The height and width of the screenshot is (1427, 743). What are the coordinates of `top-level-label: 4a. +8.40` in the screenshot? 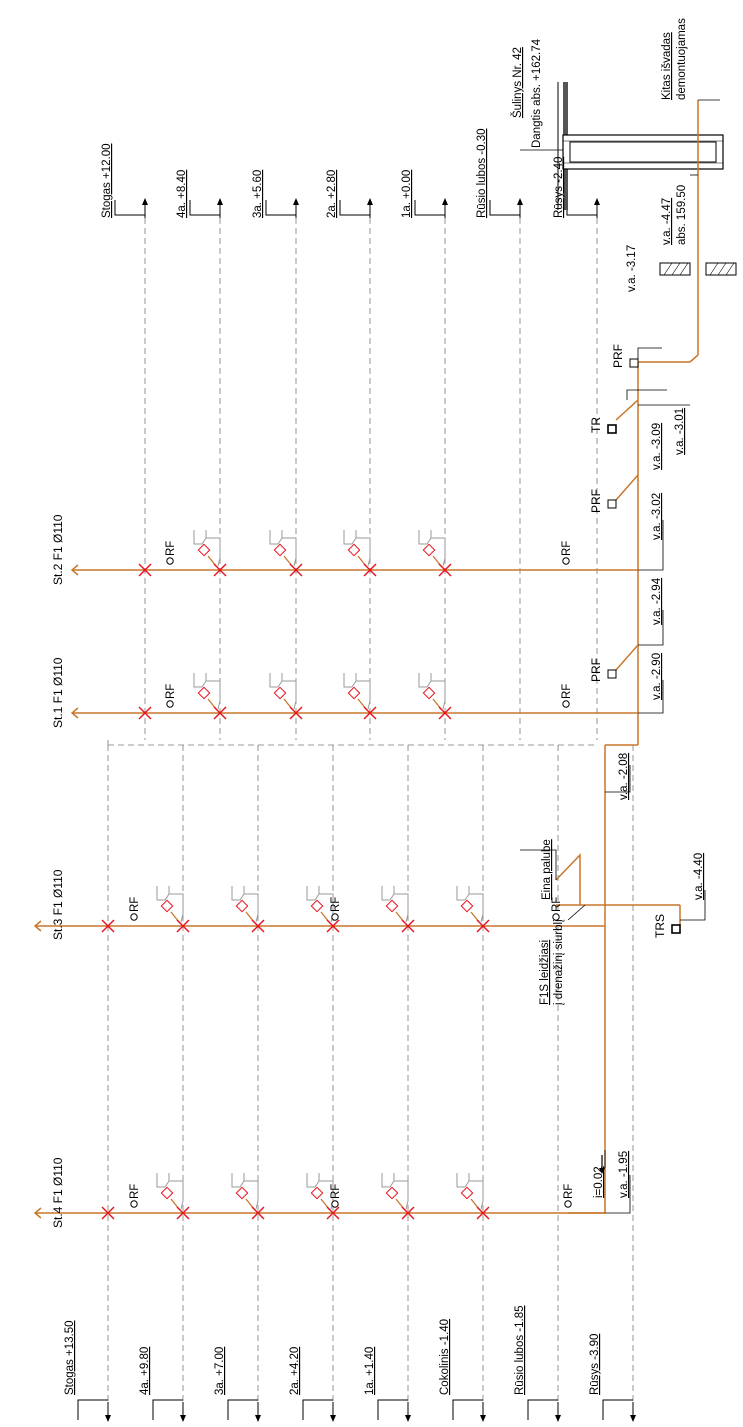 It's located at (182, 194).